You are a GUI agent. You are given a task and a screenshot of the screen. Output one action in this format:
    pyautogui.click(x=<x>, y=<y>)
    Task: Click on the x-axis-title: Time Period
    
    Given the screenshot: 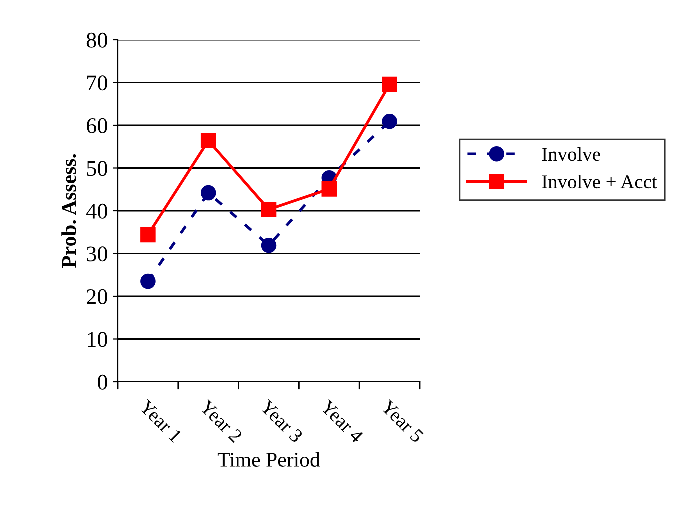 What is the action you would take?
    pyautogui.click(x=269, y=460)
    